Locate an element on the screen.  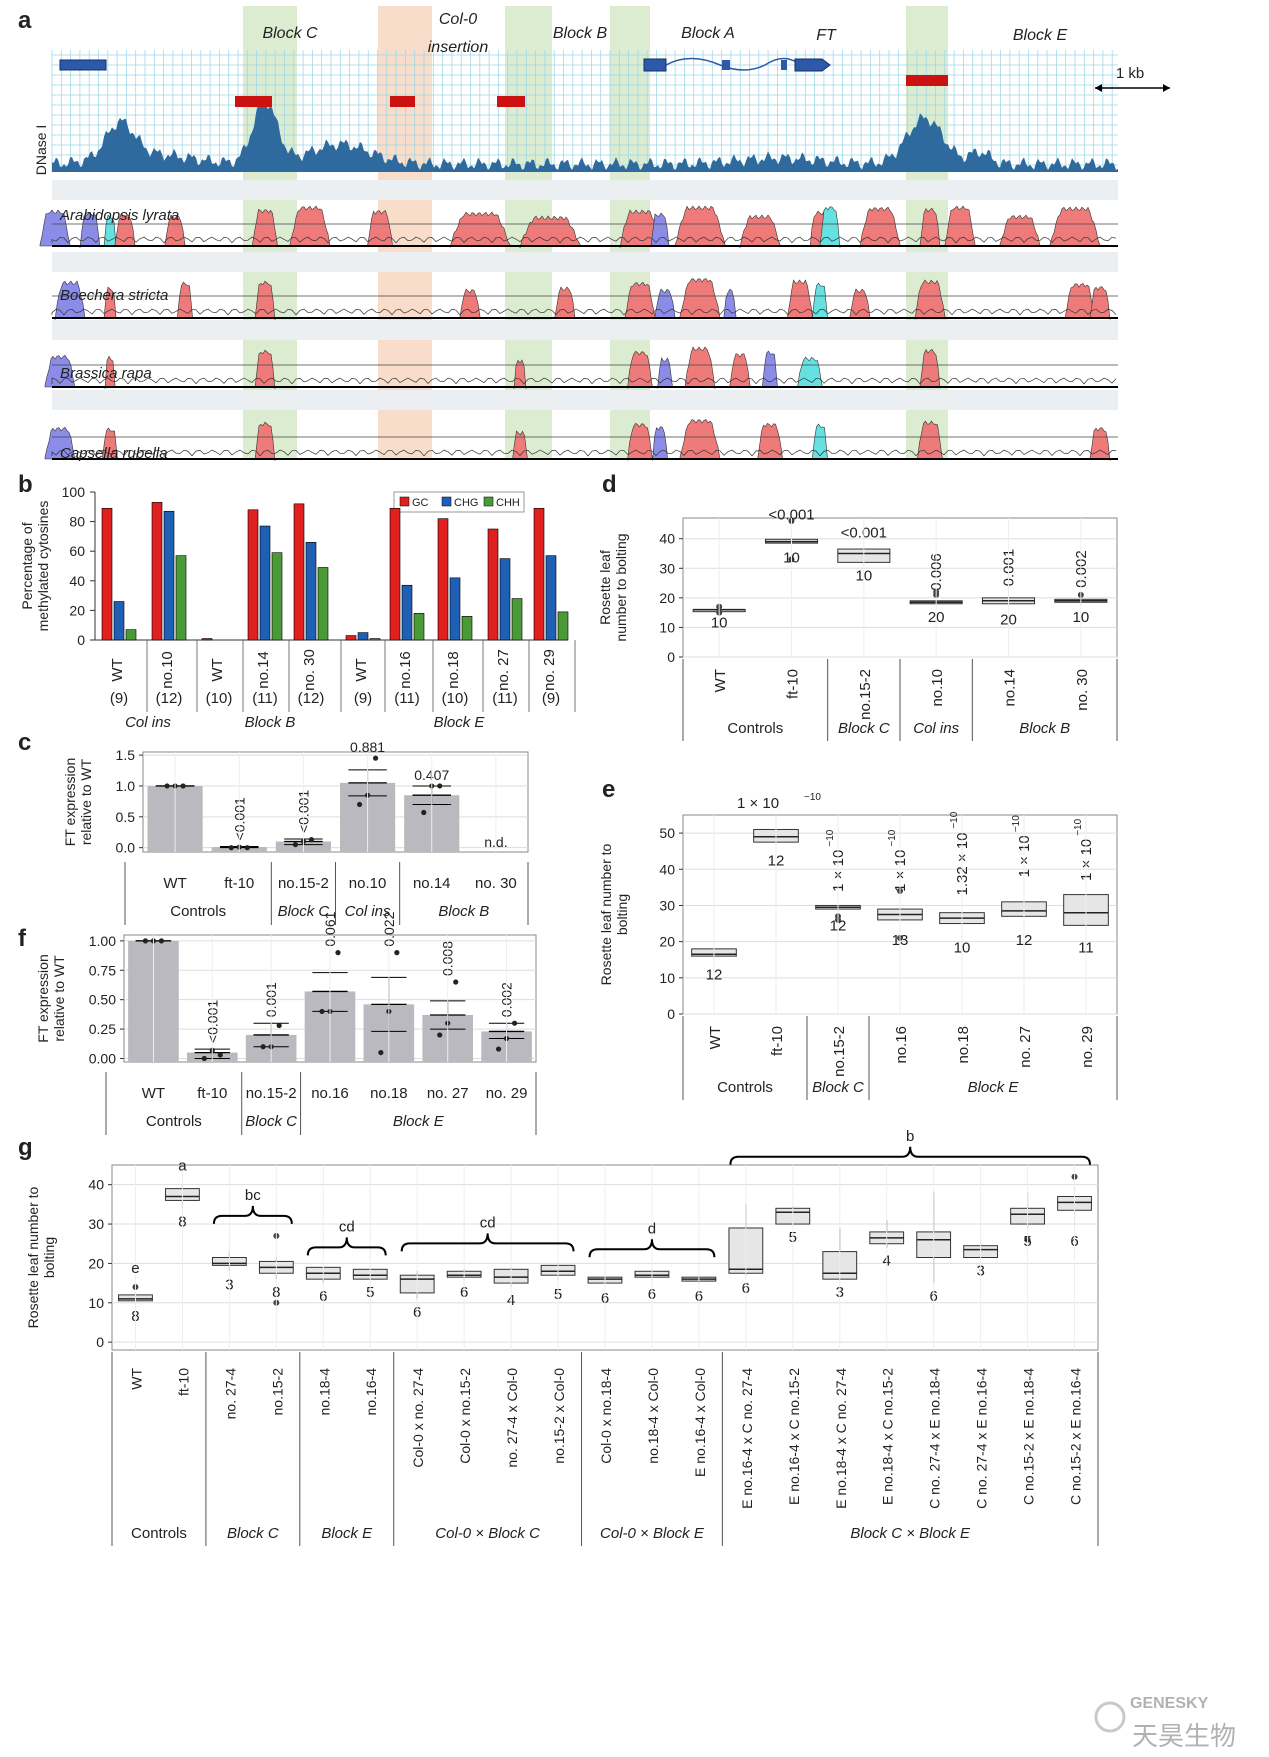
y-tick-label: 0.75 is located at coordinates (102, 970).